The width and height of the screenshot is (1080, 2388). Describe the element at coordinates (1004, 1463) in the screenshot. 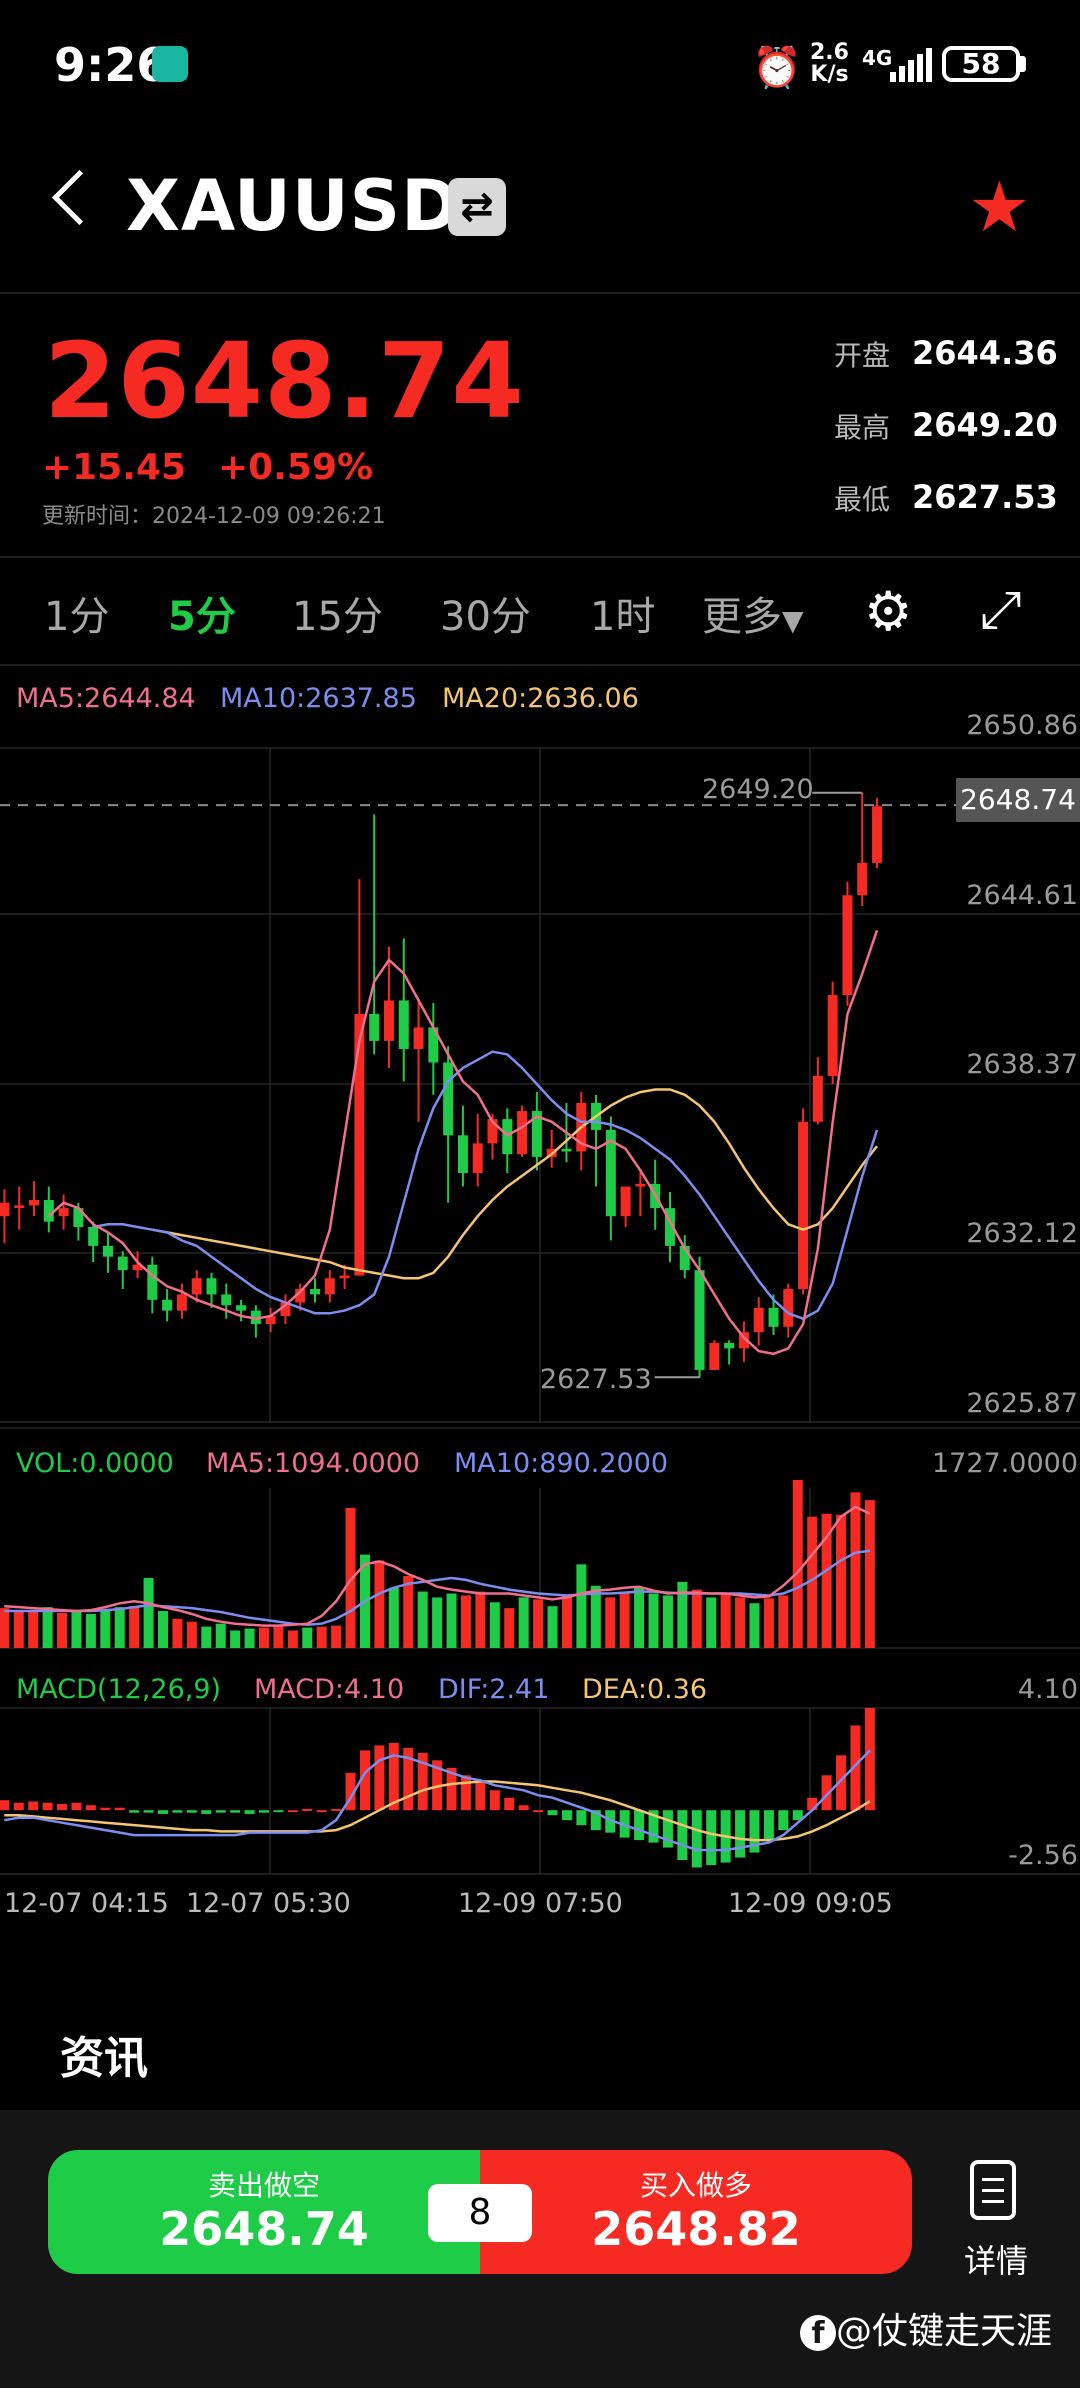

I see `vol-y-tick: 1727.0000` at that location.